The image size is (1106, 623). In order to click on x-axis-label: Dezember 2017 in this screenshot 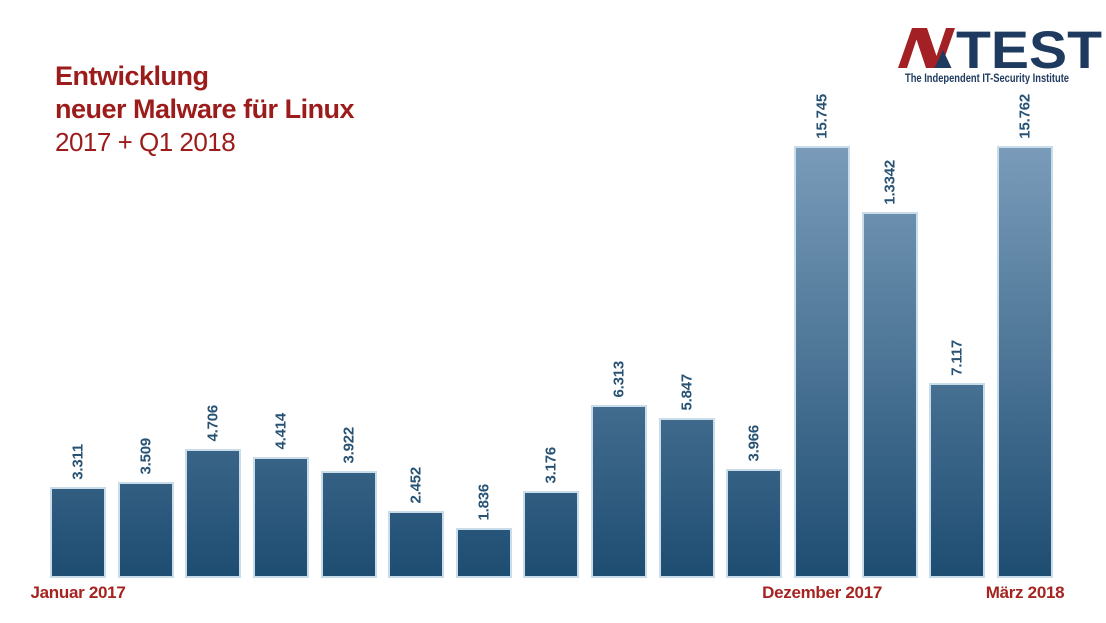, I will do `click(822, 592)`.